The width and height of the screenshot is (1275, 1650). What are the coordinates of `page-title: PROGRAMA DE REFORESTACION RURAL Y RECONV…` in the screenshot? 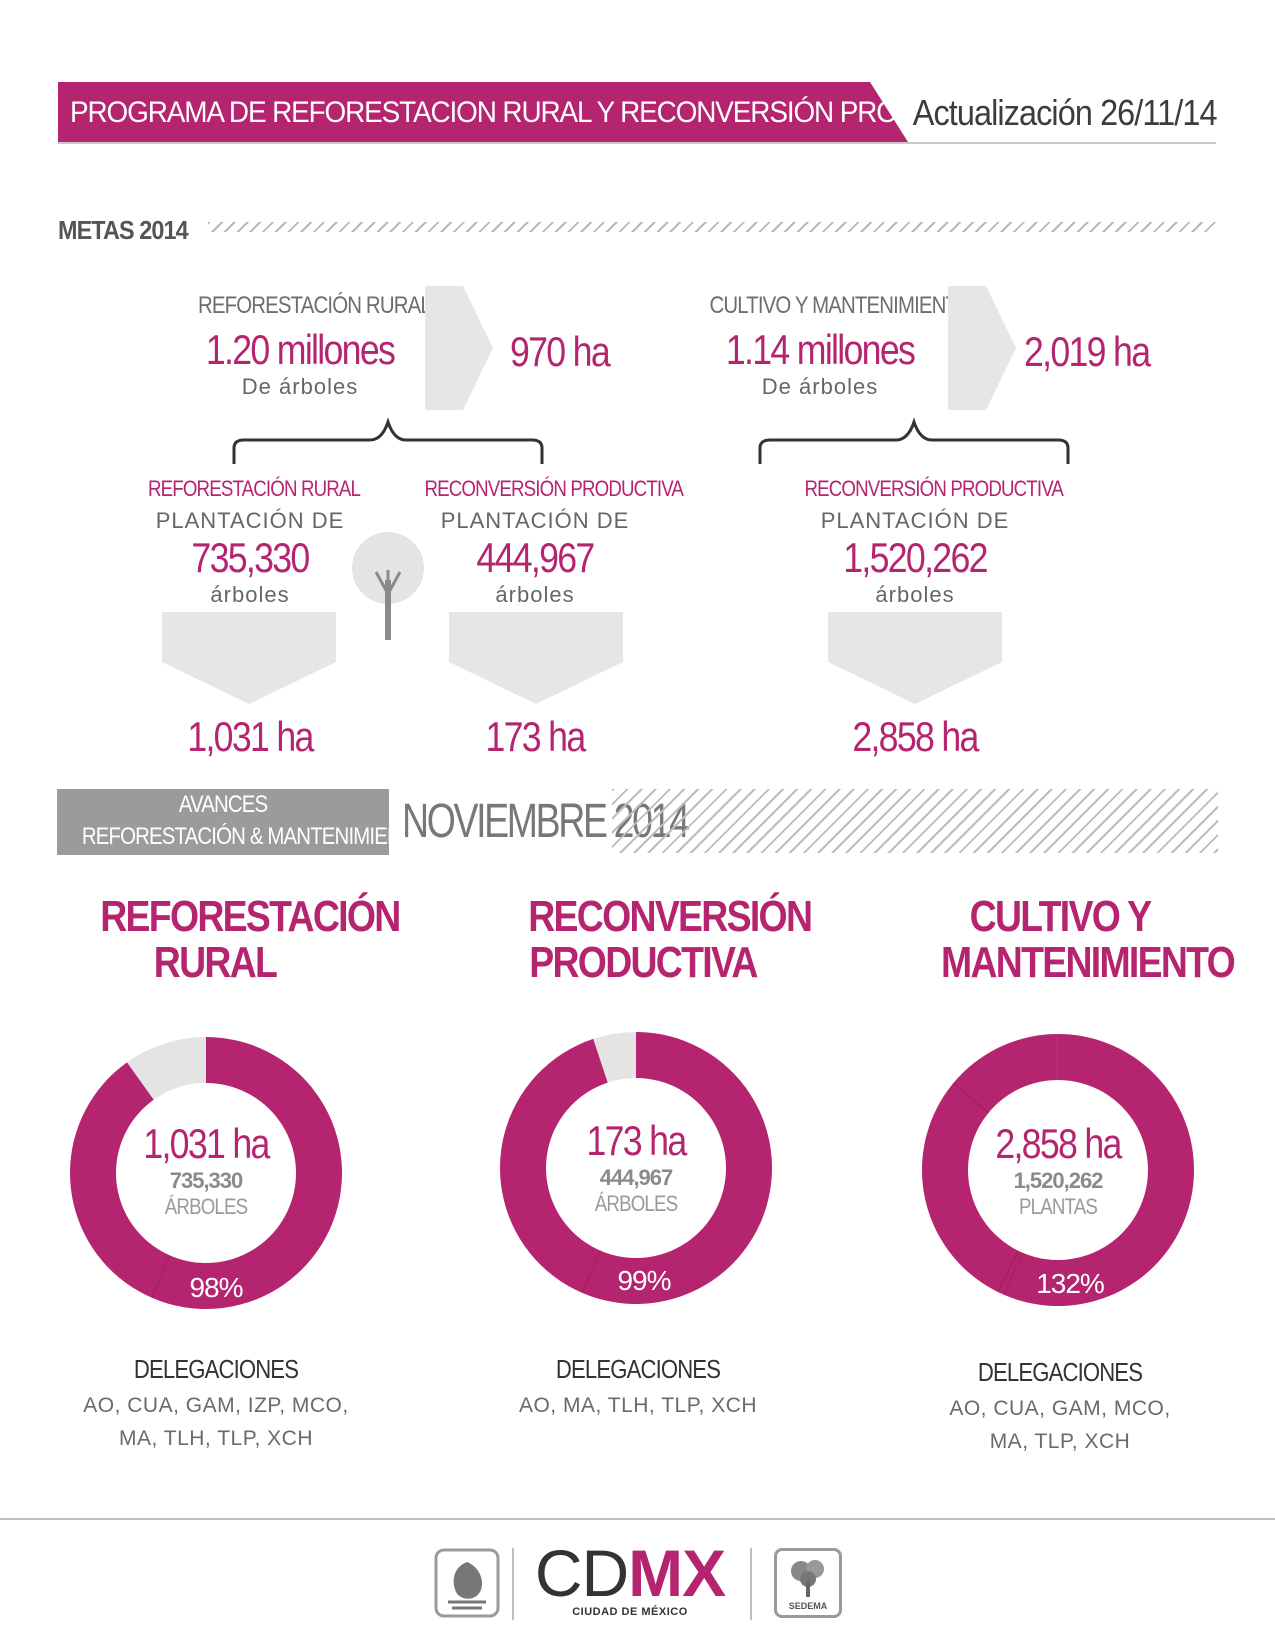 It's located at (540, 112).